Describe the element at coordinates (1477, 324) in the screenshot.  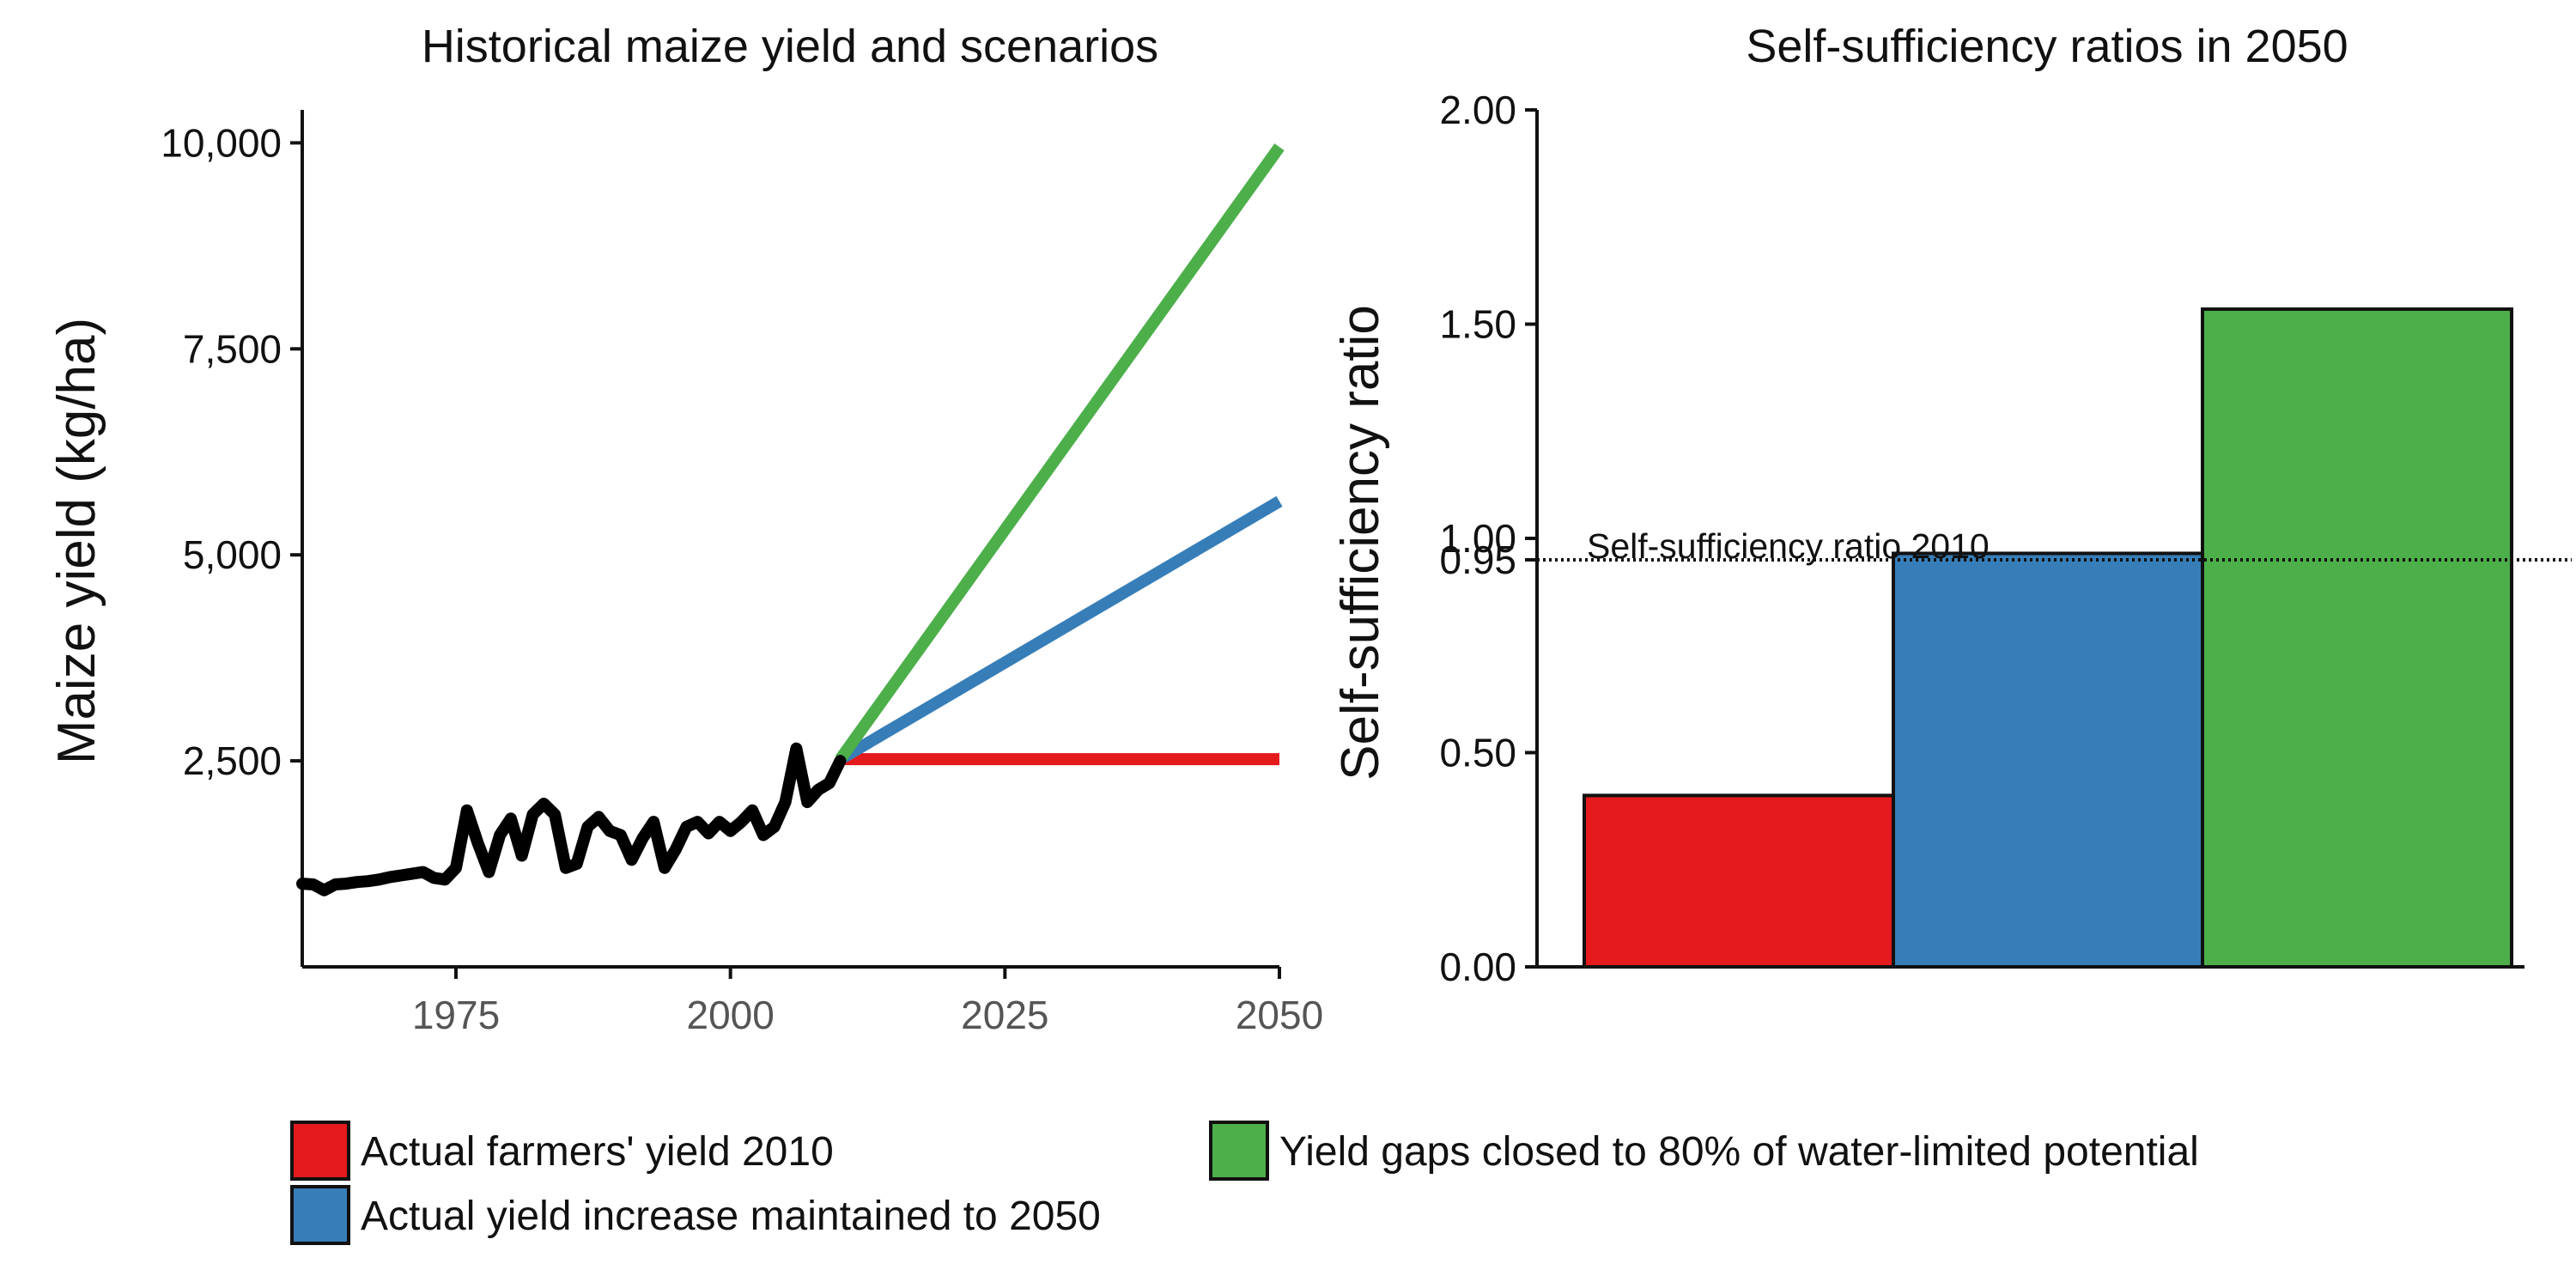
I see `bar-chart-y-tick-label: 1.50` at that location.